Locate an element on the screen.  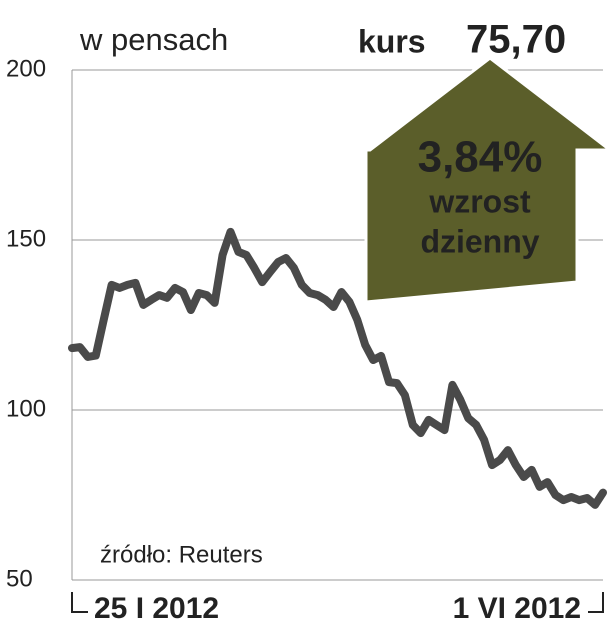
price-label: kurs is located at coordinates (392, 41).